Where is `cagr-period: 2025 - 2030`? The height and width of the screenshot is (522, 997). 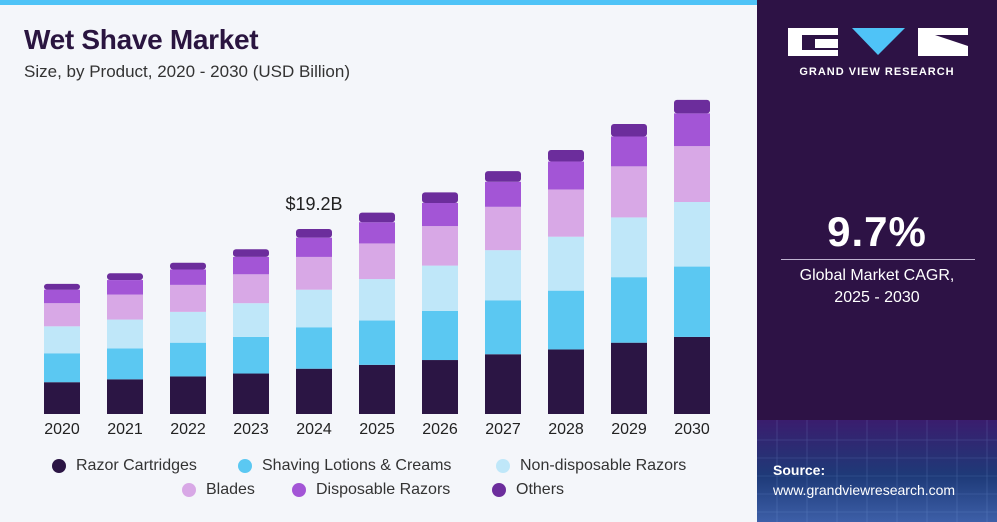 cagr-period: 2025 - 2030 is located at coordinates (877, 297).